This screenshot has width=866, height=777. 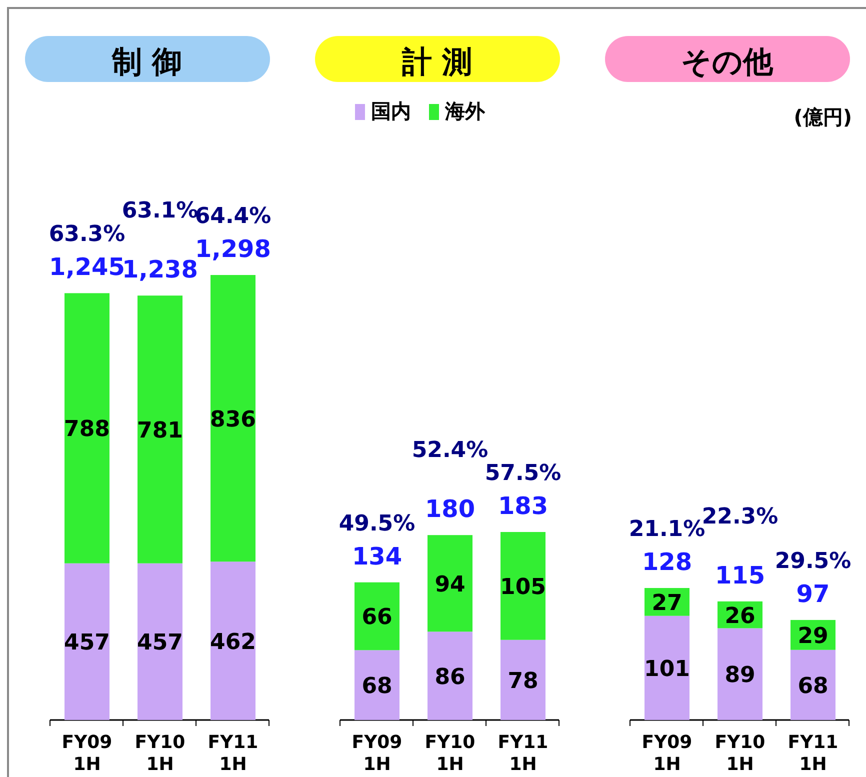 What do you see at coordinates (740, 616) in the screenshot?
I see `data-label: 26` at bounding box center [740, 616].